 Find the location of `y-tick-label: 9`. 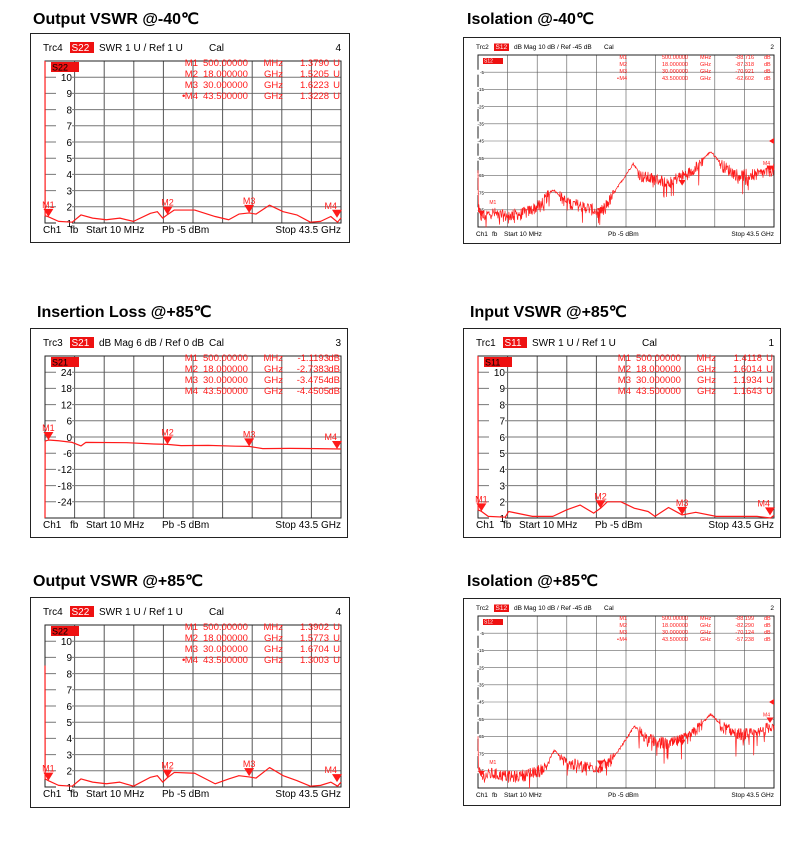

y-tick-label: 9 is located at coordinates (69, 94).